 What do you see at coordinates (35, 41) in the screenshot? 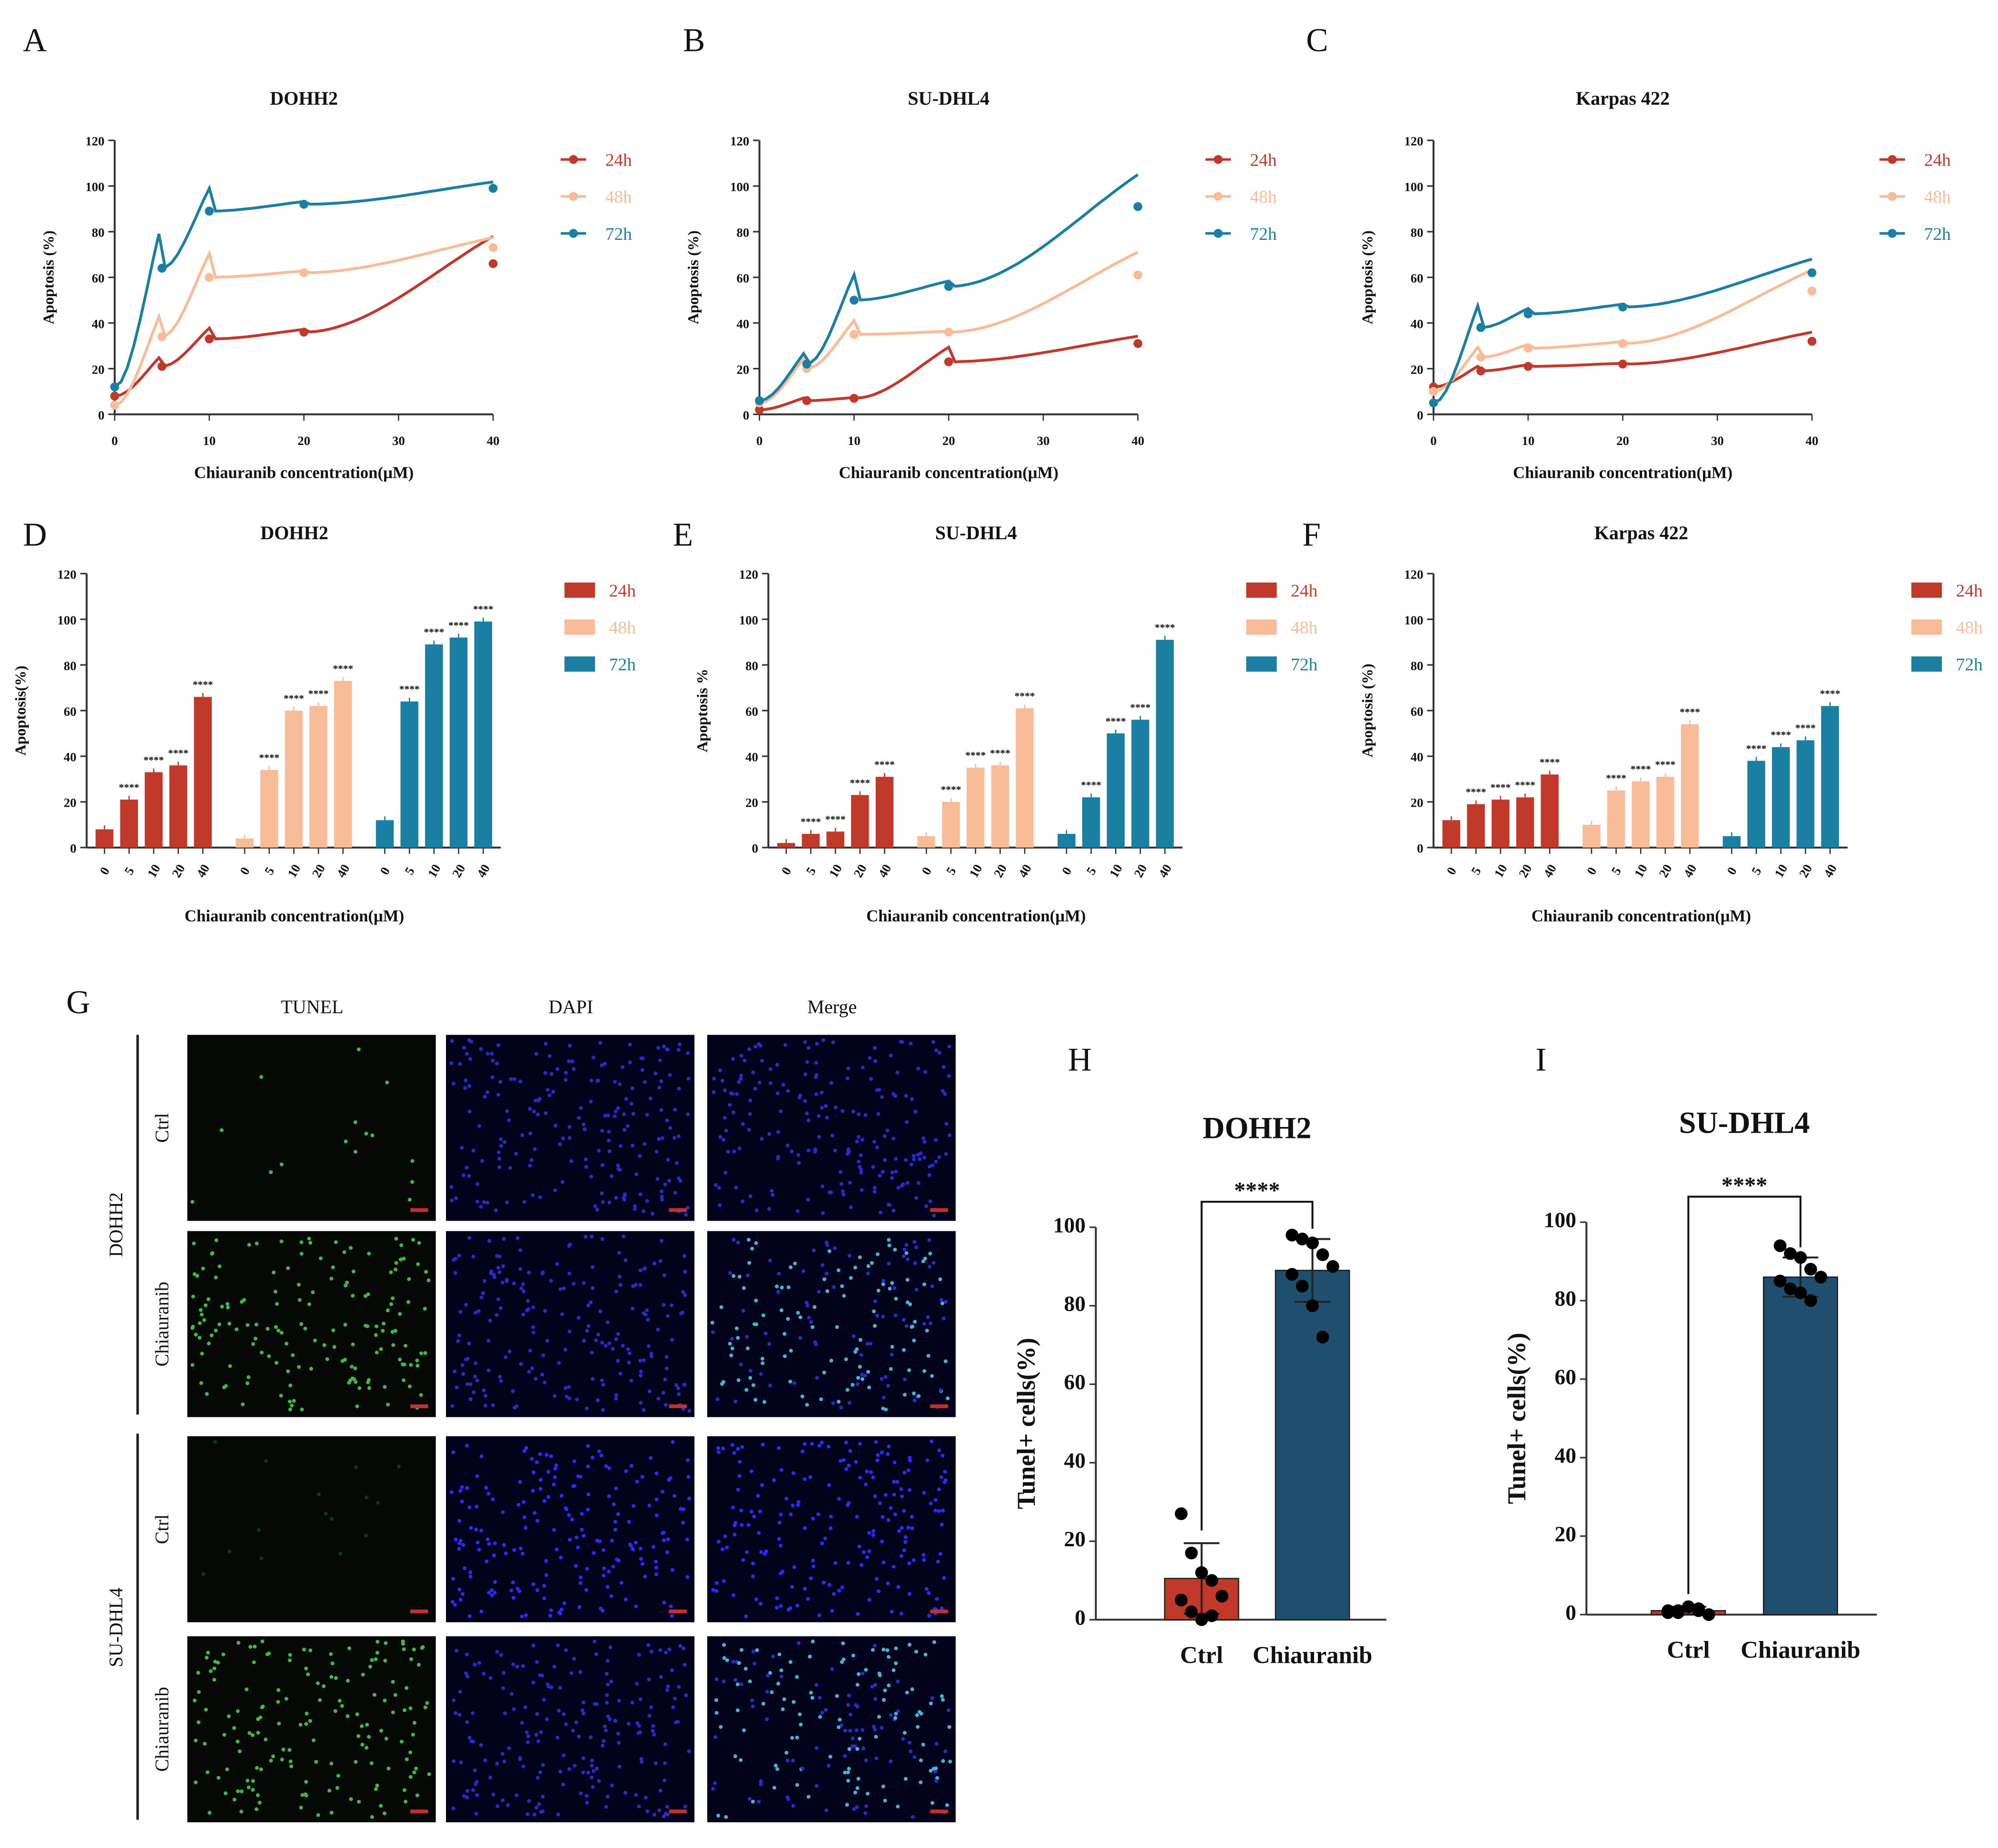
I see `panel-letter: A` at bounding box center [35, 41].